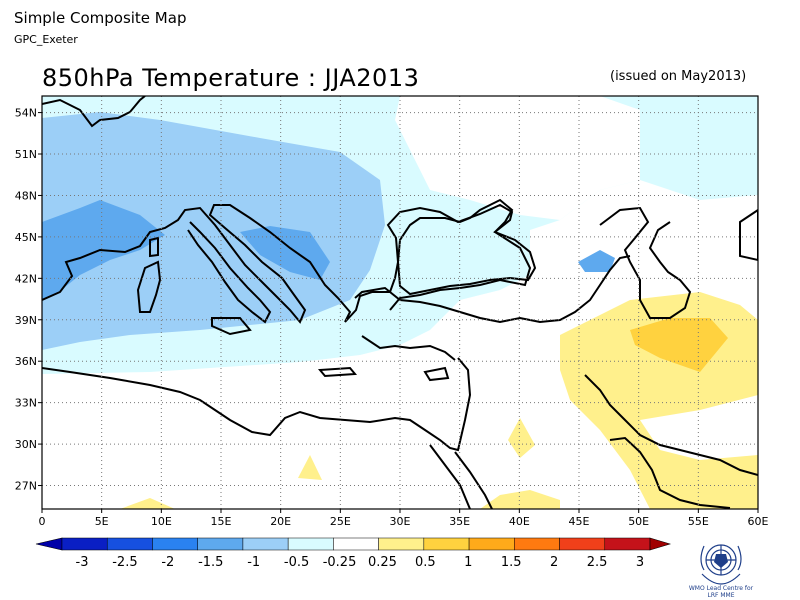  Describe the element at coordinates (436, 374) in the screenshot. I see `coastline-cyprus` at that location.